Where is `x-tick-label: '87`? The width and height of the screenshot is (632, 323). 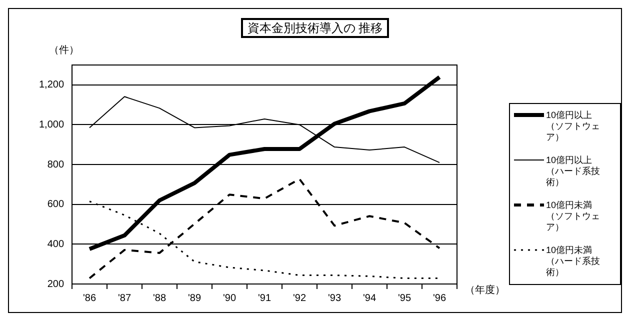 x-tick-label: '87 is located at coordinates (125, 298).